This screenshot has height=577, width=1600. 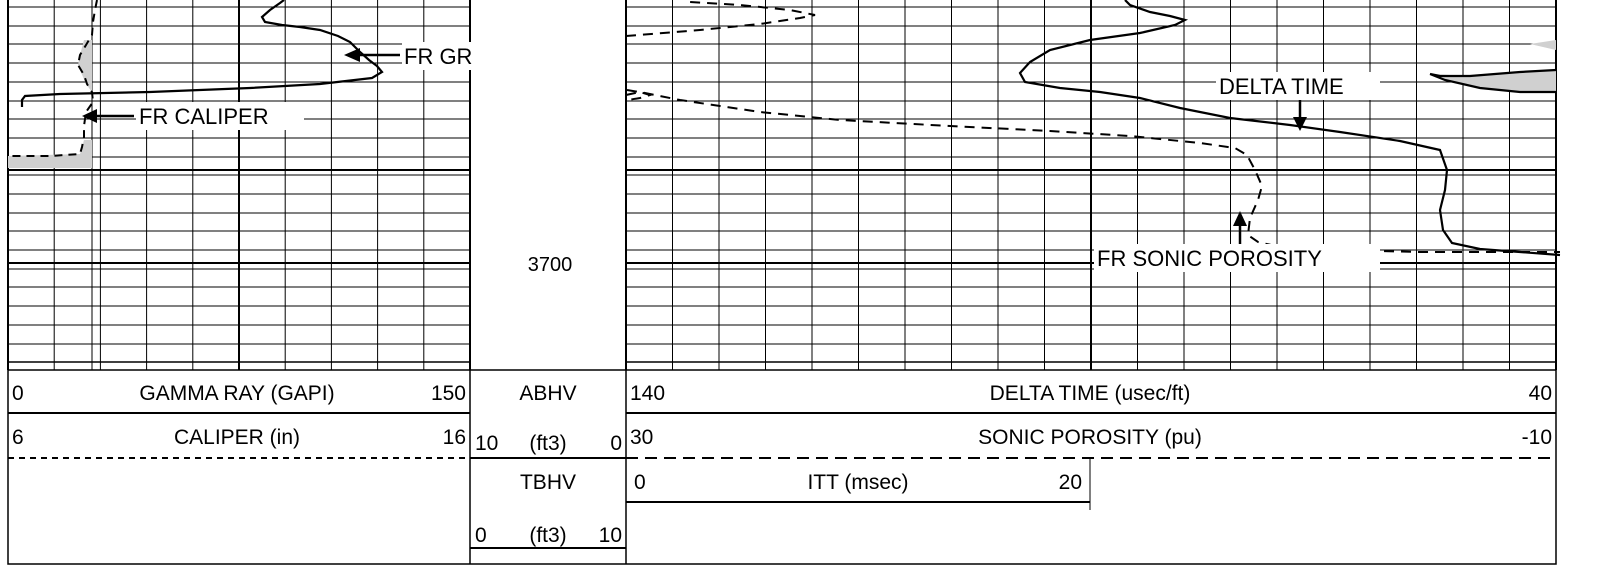 What do you see at coordinates (438, 56) in the screenshot?
I see `callout-fr-gr-text: FR GR` at bounding box center [438, 56].